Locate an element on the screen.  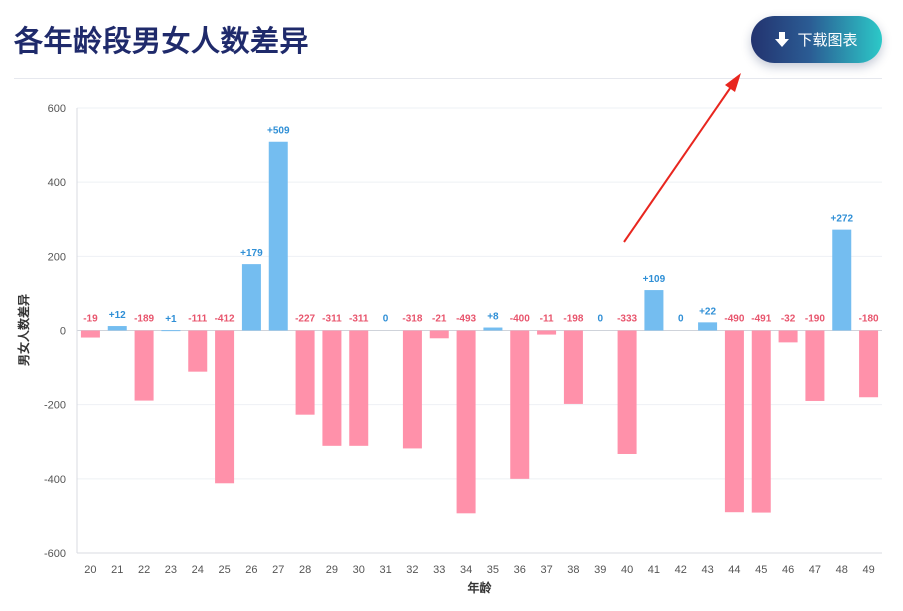
data-label: -32 is located at coordinates (788, 319).